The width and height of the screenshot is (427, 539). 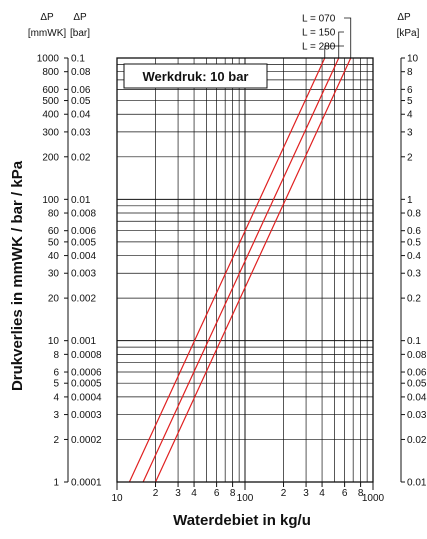 What do you see at coordinates (373, 498) in the screenshot?
I see `x-tick-label: 1000` at bounding box center [373, 498].